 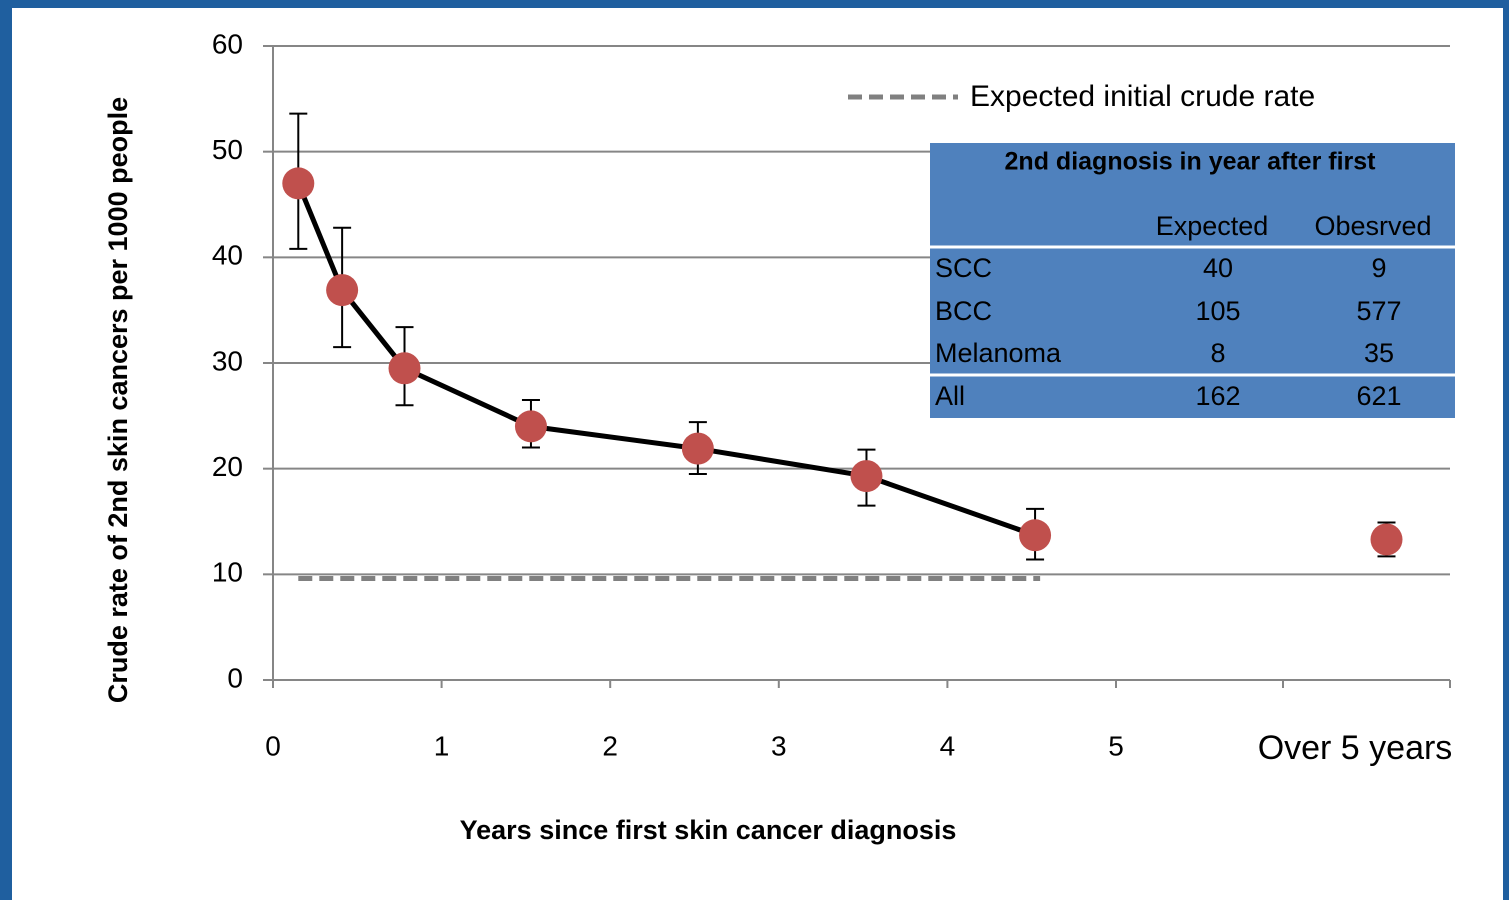 What do you see at coordinates (963, 311) in the screenshot?
I see `table-row-label: BCC` at bounding box center [963, 311].